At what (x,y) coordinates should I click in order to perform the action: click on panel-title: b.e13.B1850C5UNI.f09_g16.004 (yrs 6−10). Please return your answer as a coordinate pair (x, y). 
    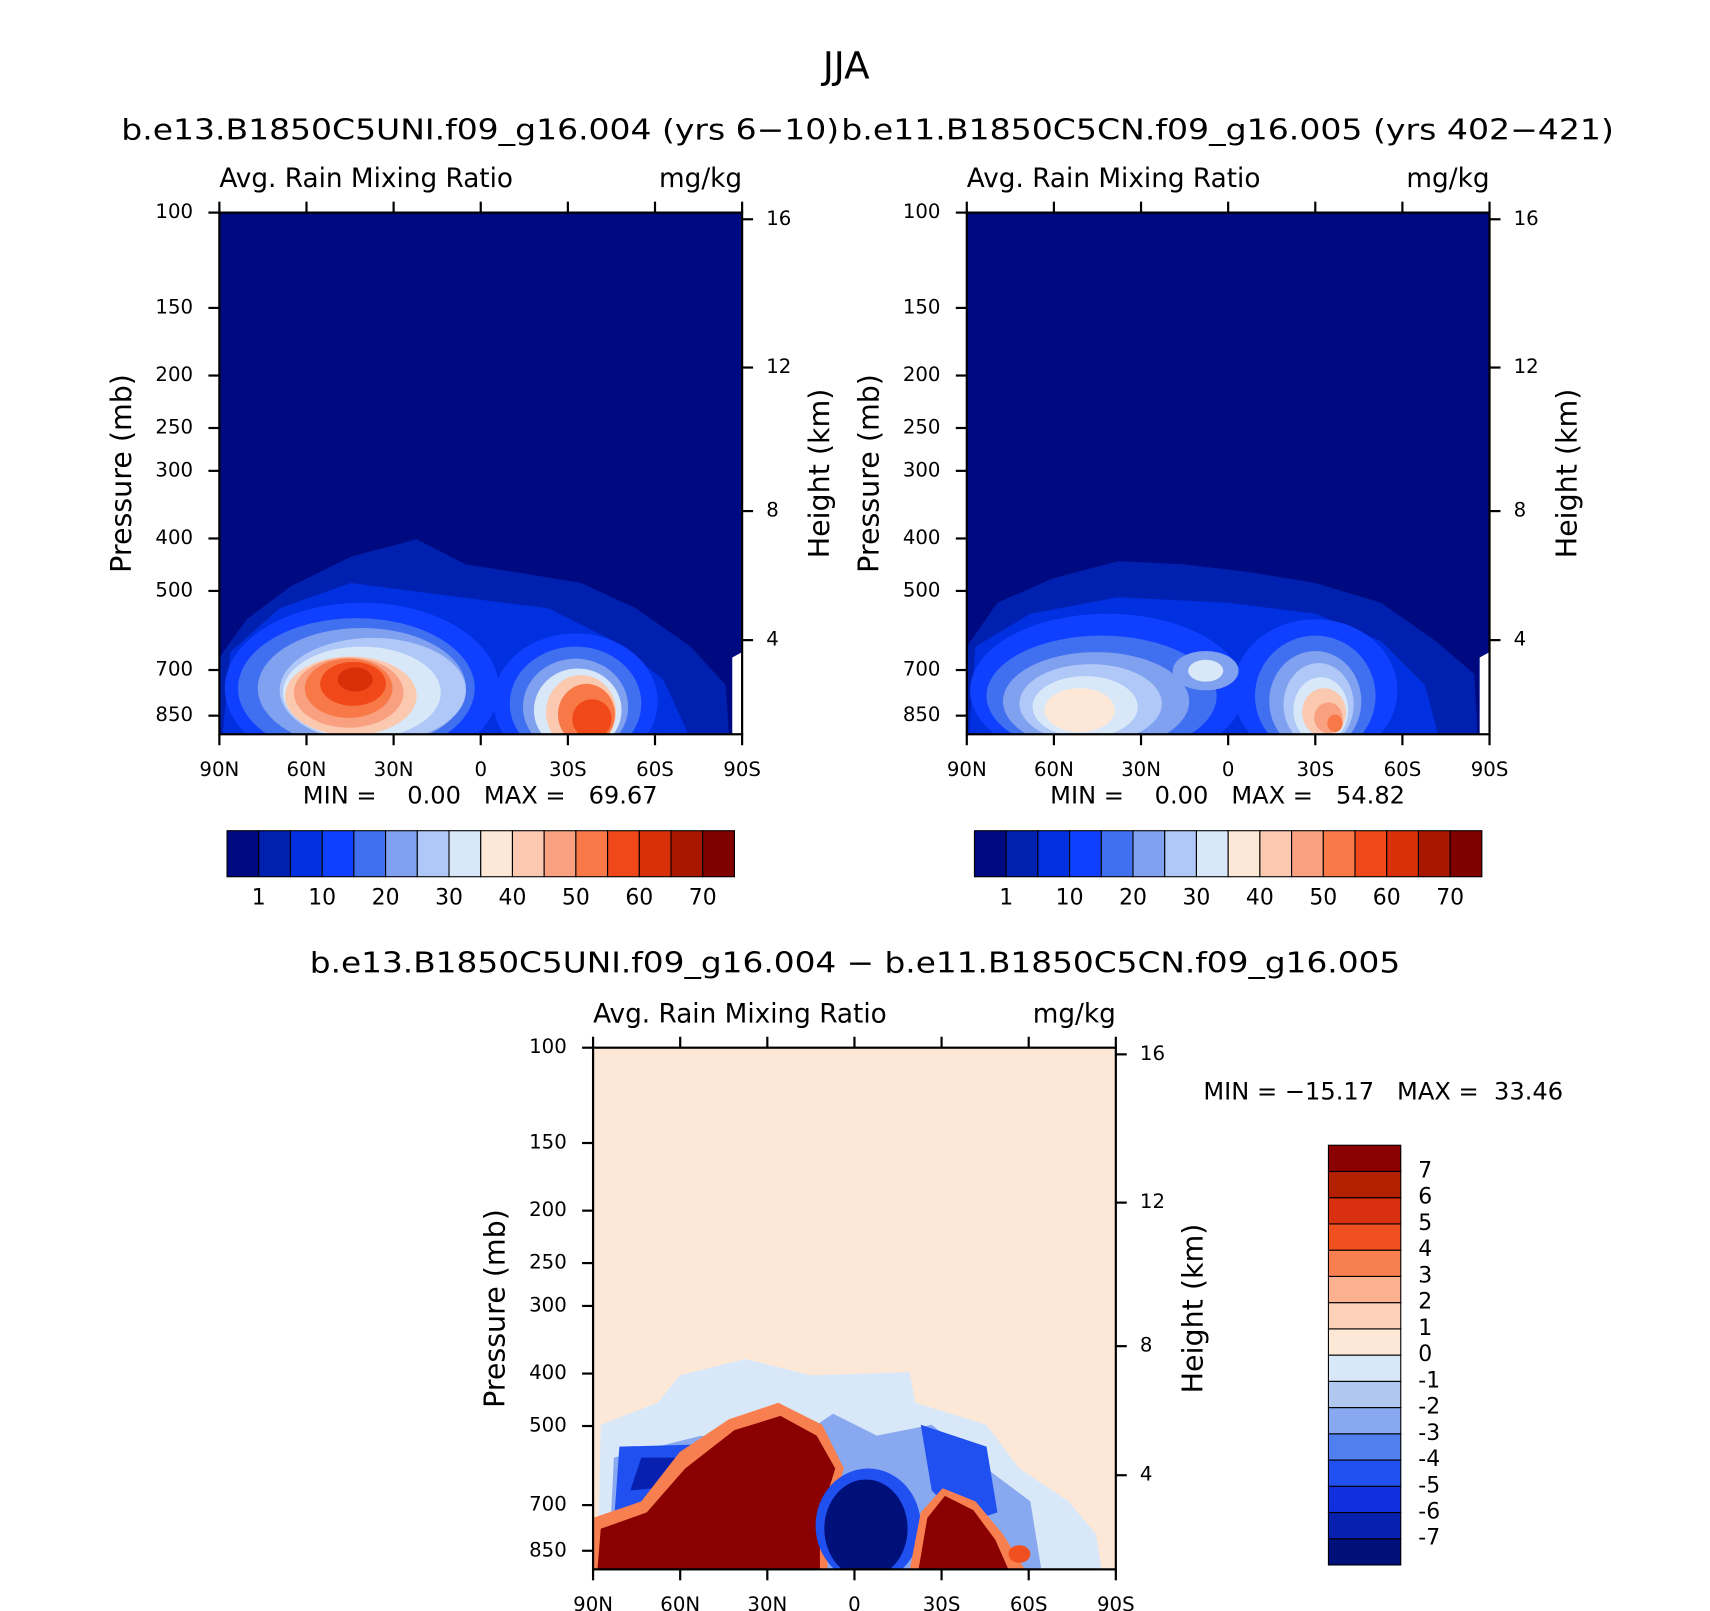
    Looking at the image, I should click on (480, 130).